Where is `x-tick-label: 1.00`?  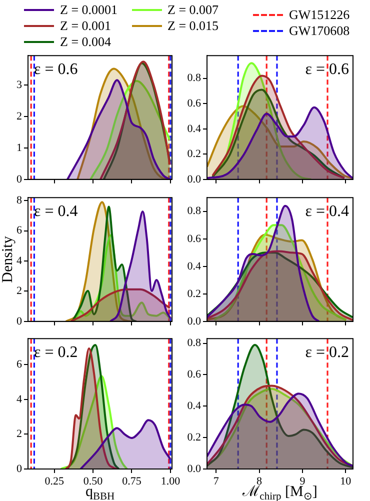
x-tick-label: 1.00 is located at coordinates (170, 481).